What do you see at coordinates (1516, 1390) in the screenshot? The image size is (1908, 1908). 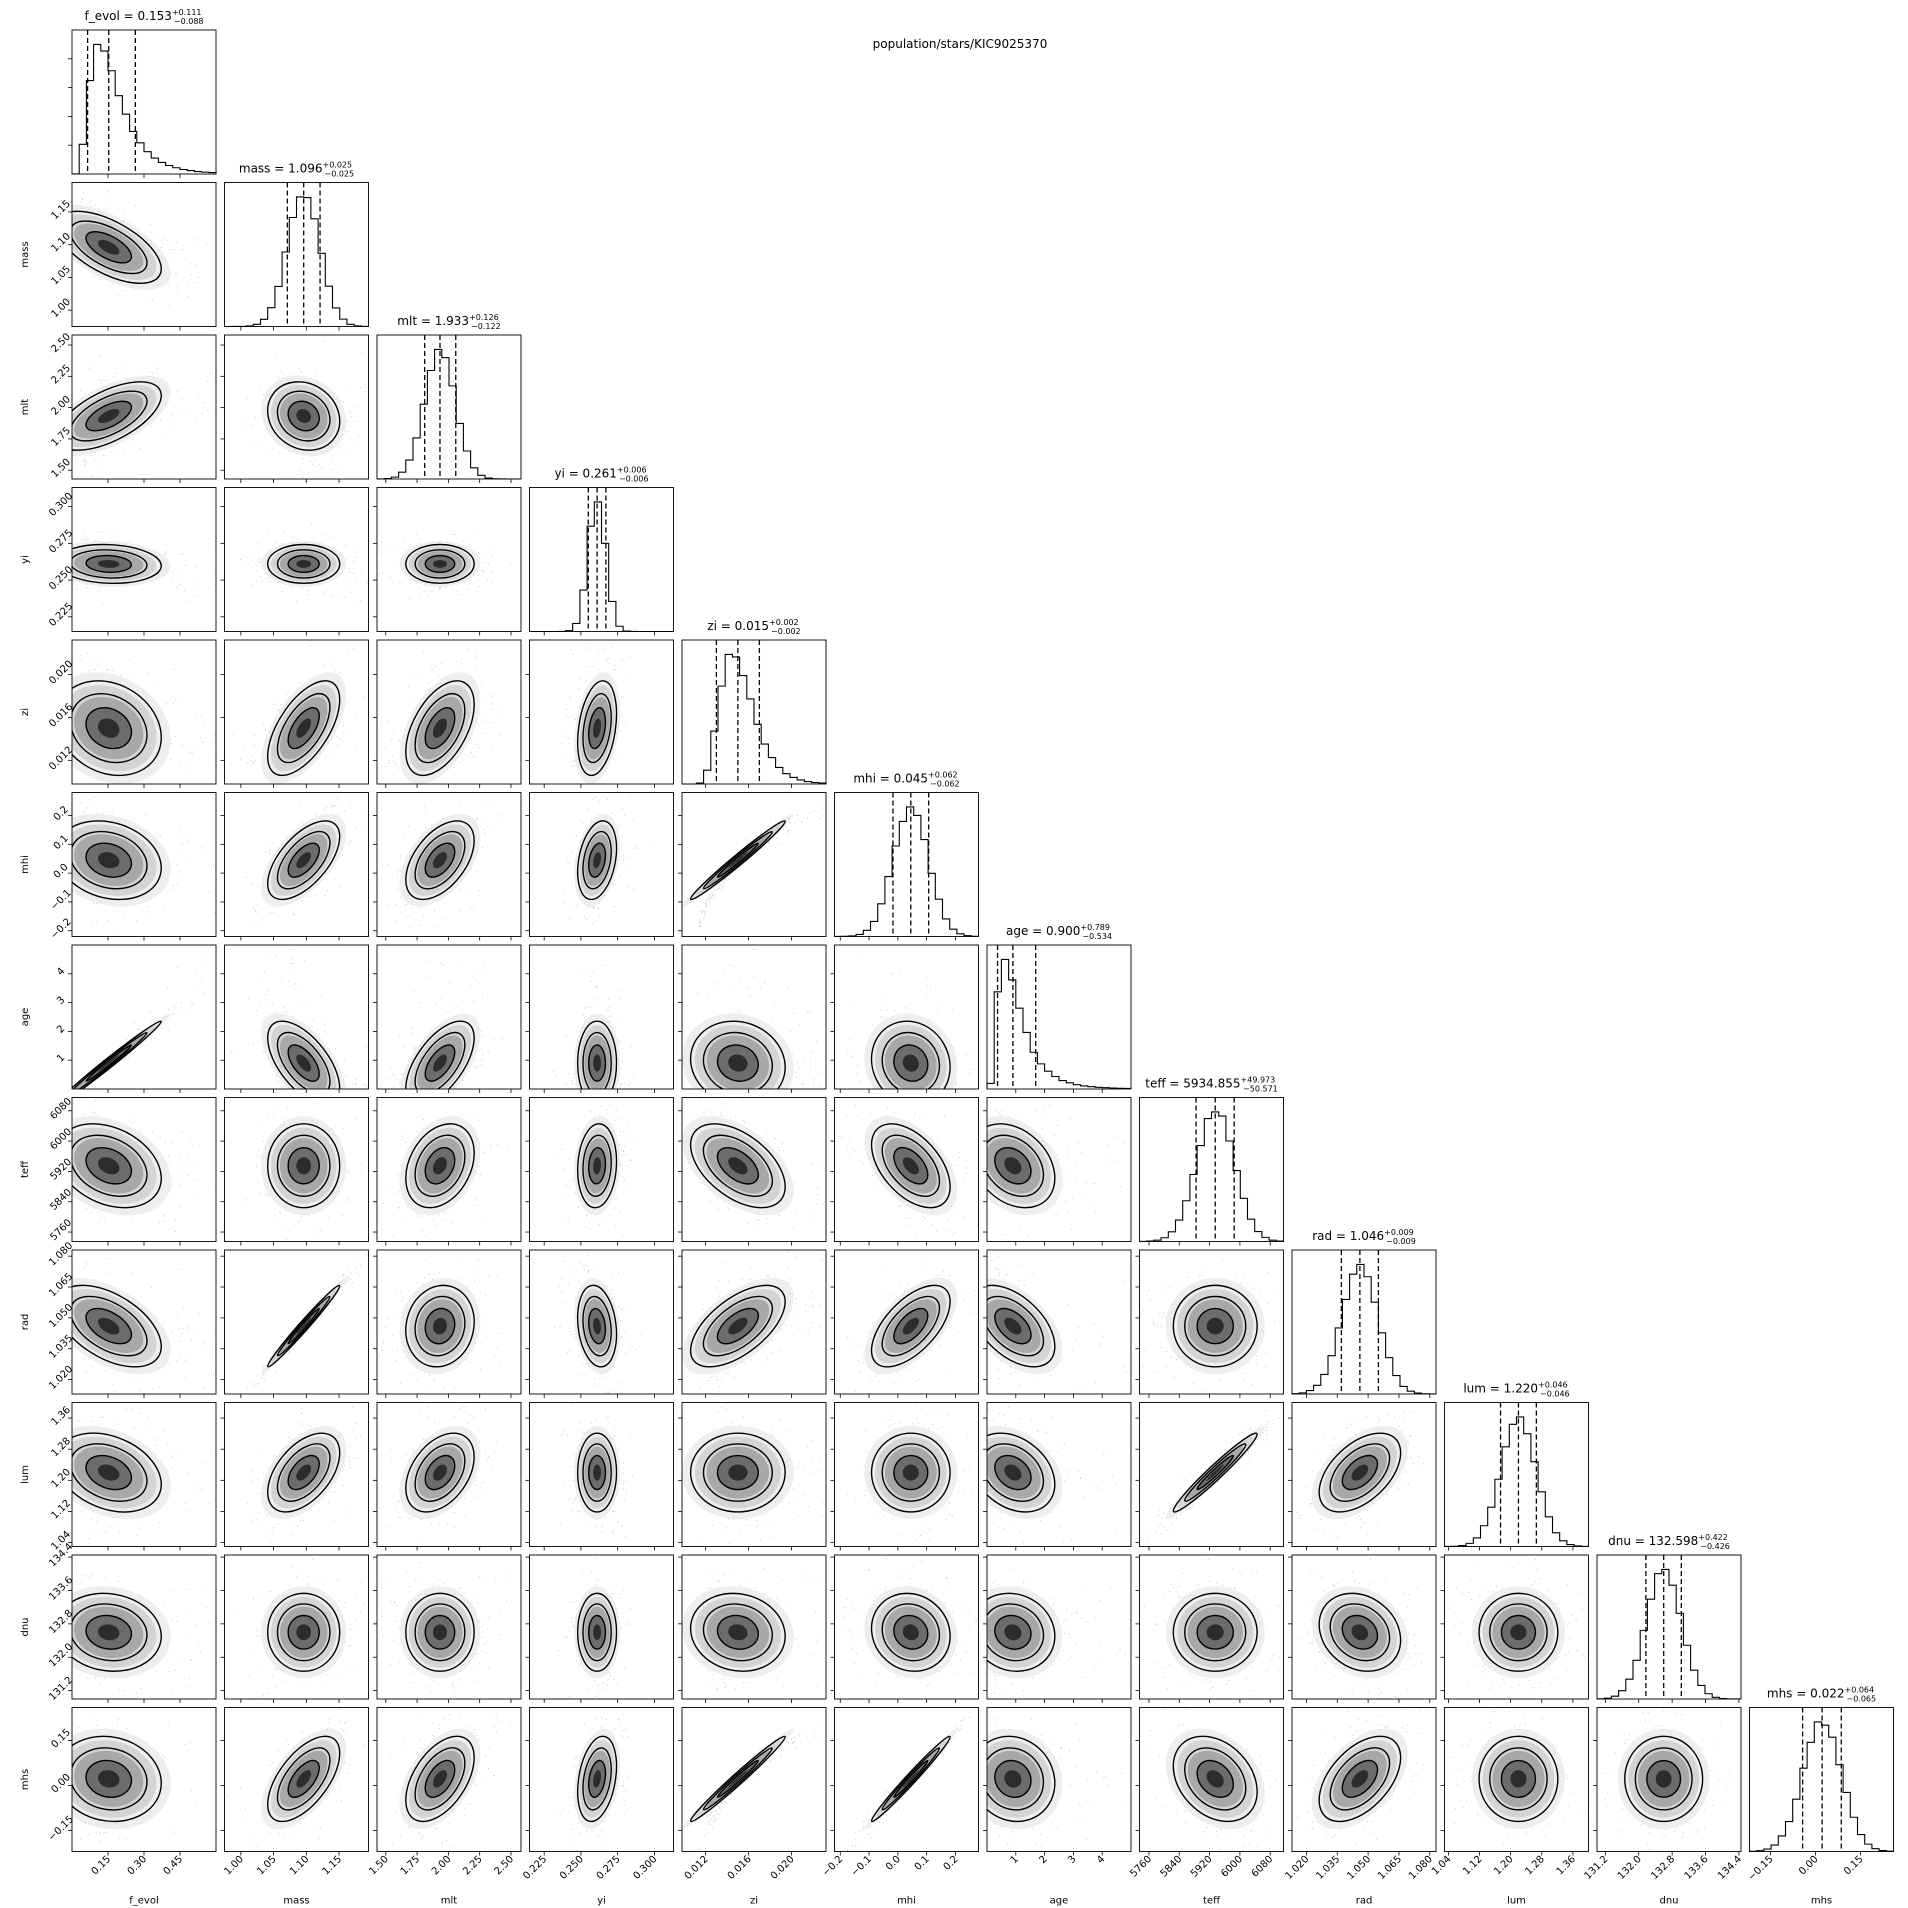 I see `marginal-title-lum: lum = 1.220+0.046 −0.046` at bounding box center [1516, 1390].